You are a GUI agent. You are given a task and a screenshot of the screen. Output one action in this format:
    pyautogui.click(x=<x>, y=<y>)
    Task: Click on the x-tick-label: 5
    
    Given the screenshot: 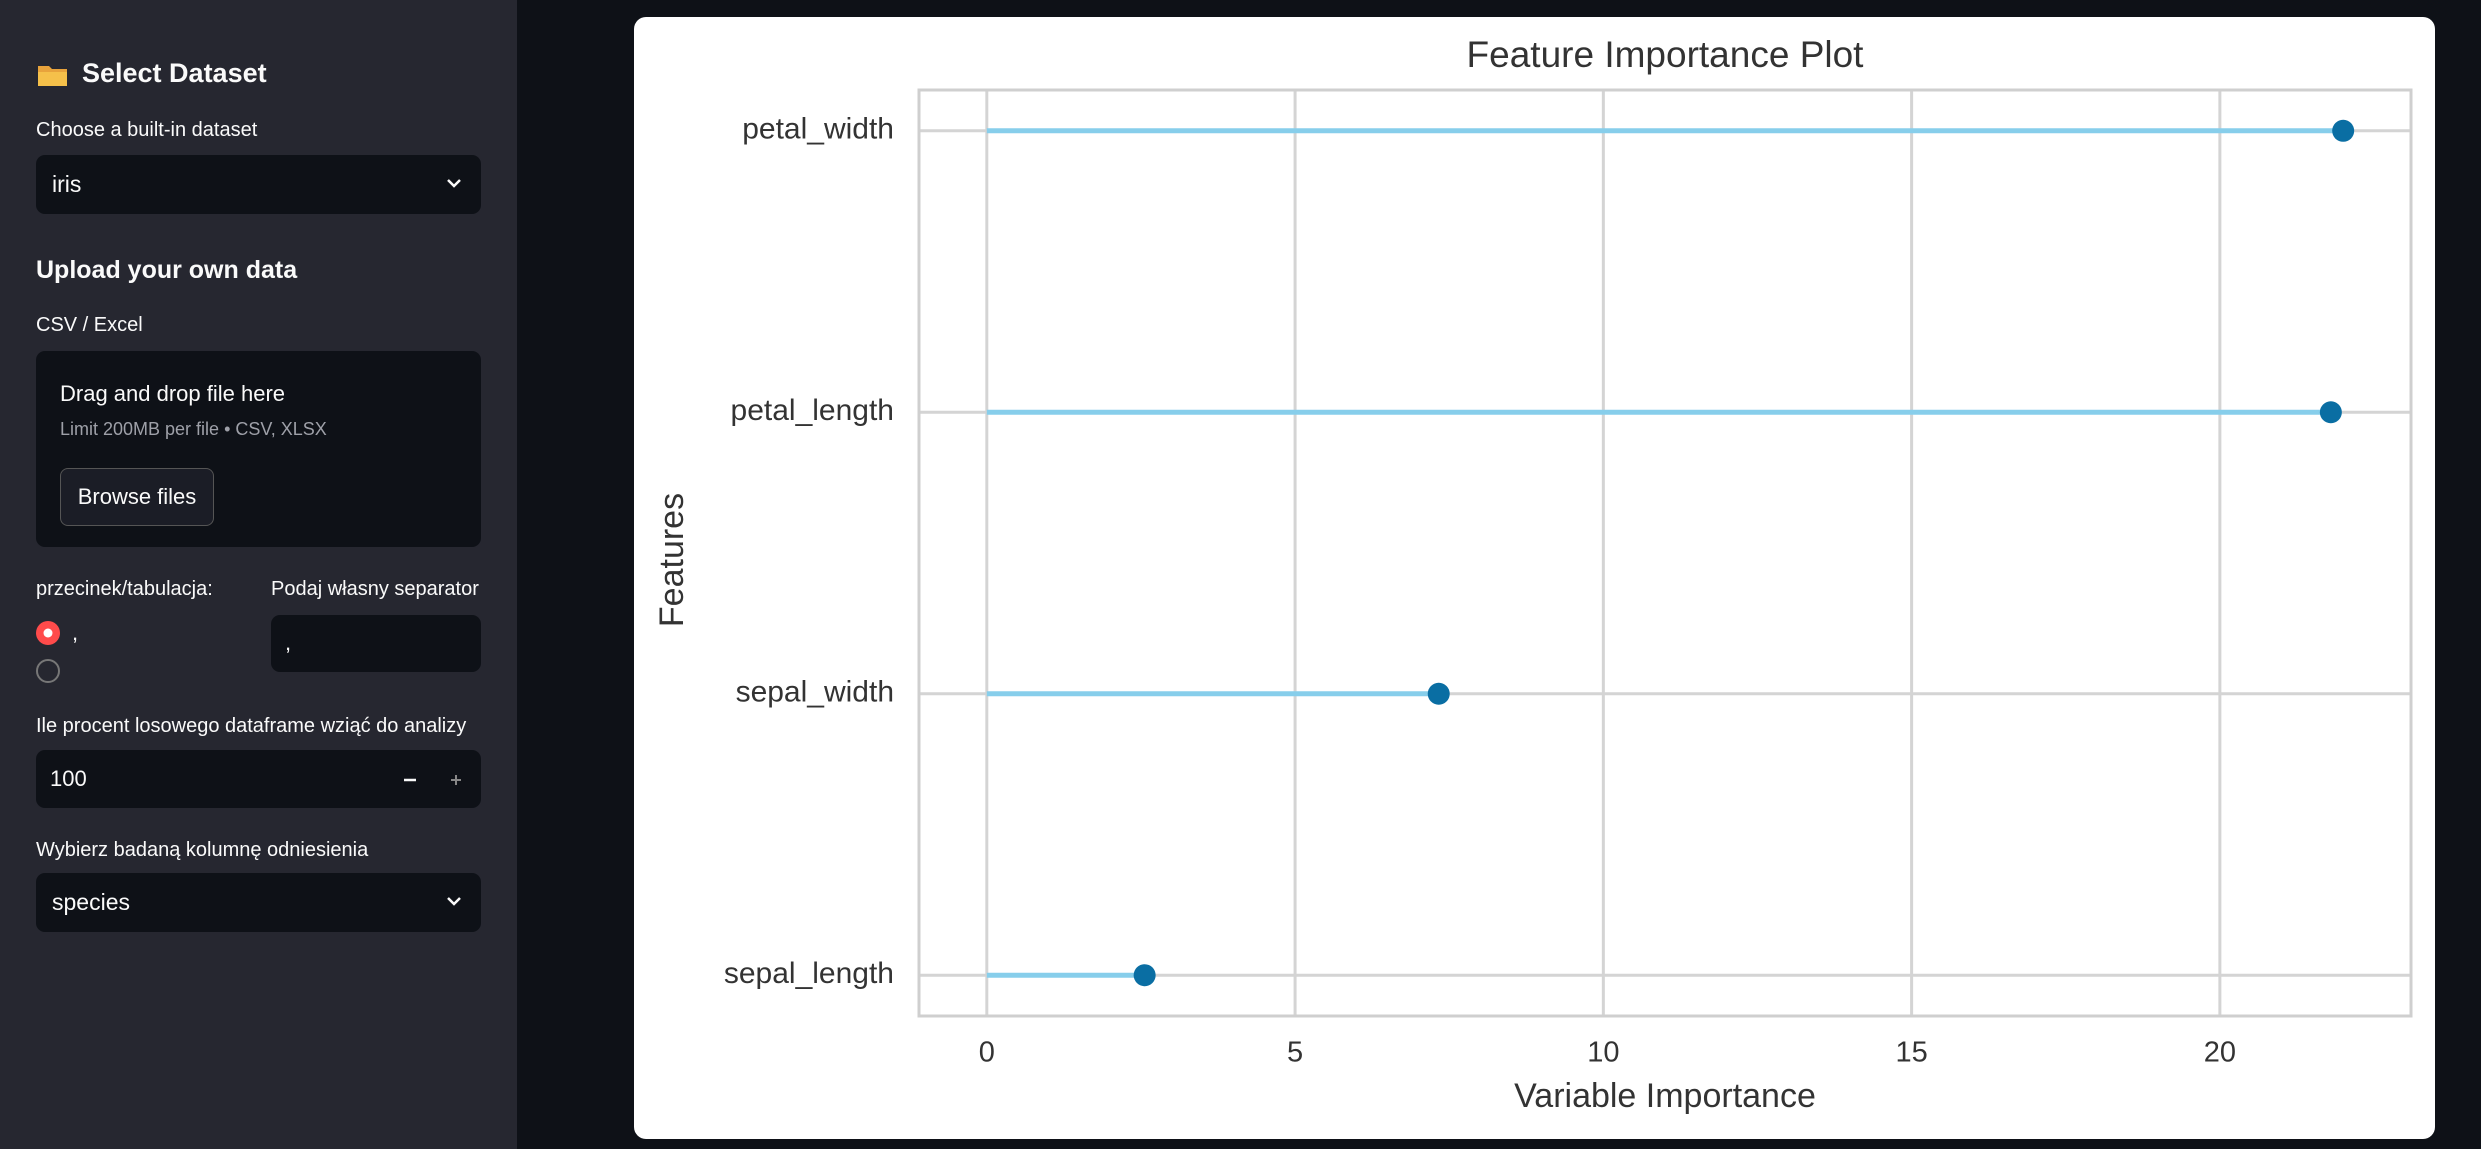 What is the action you would take?
    pyautogui.click(x=1295, y=1053)
    